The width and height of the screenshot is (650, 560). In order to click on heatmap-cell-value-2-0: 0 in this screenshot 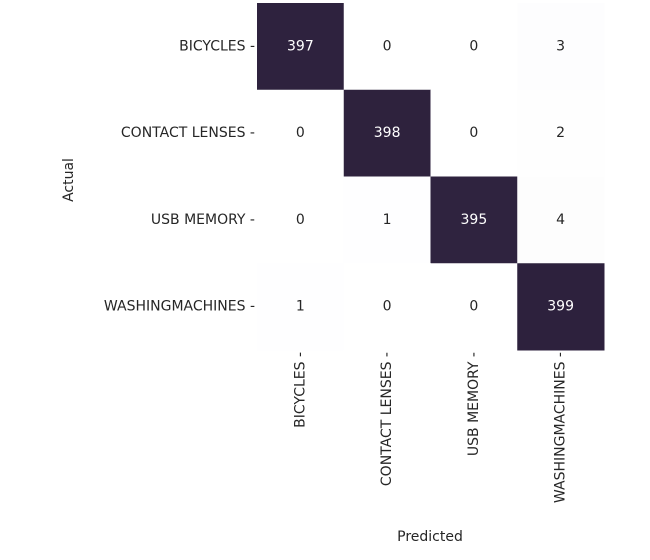, I will do `click(300, 220)`.